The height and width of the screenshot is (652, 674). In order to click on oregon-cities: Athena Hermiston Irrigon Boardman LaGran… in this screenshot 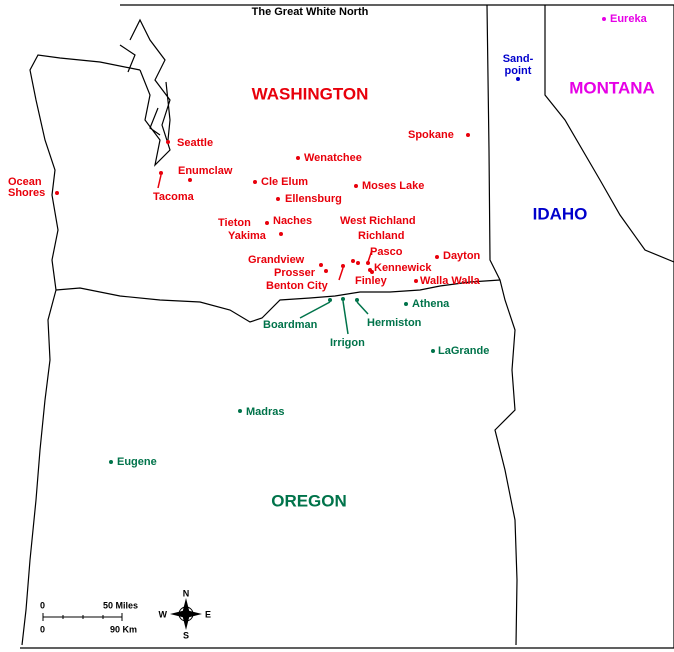, I will do `click(299, 382)`.